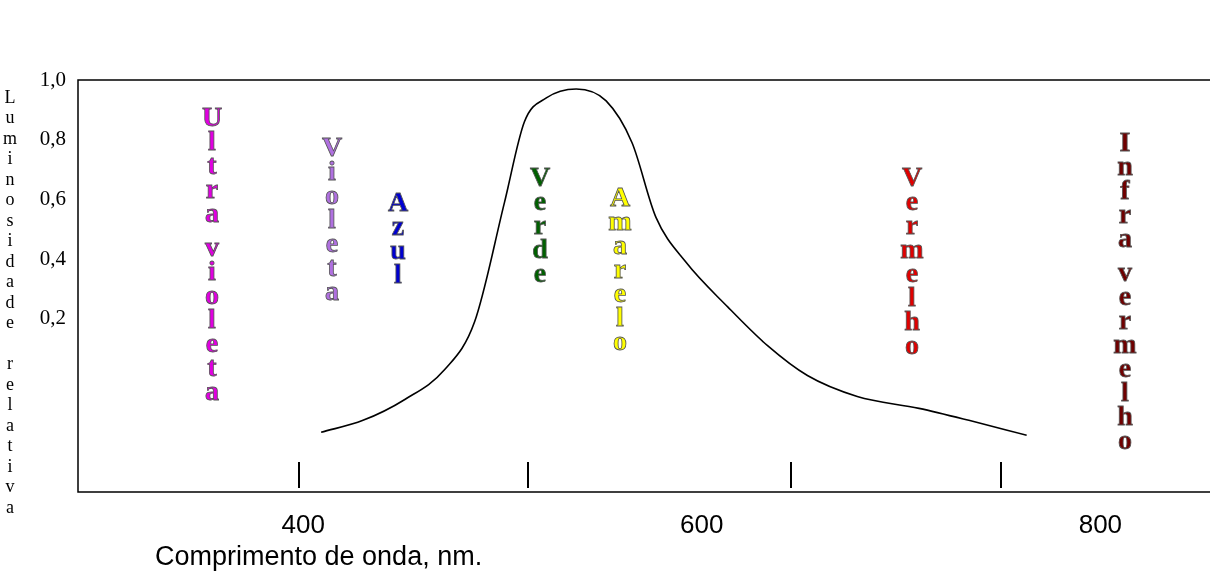 This screenshot has height=573, width=1210. Describe the element at coordinates (1125, 291) in the screenshot. I see `text: Infra vermelho` at that location.